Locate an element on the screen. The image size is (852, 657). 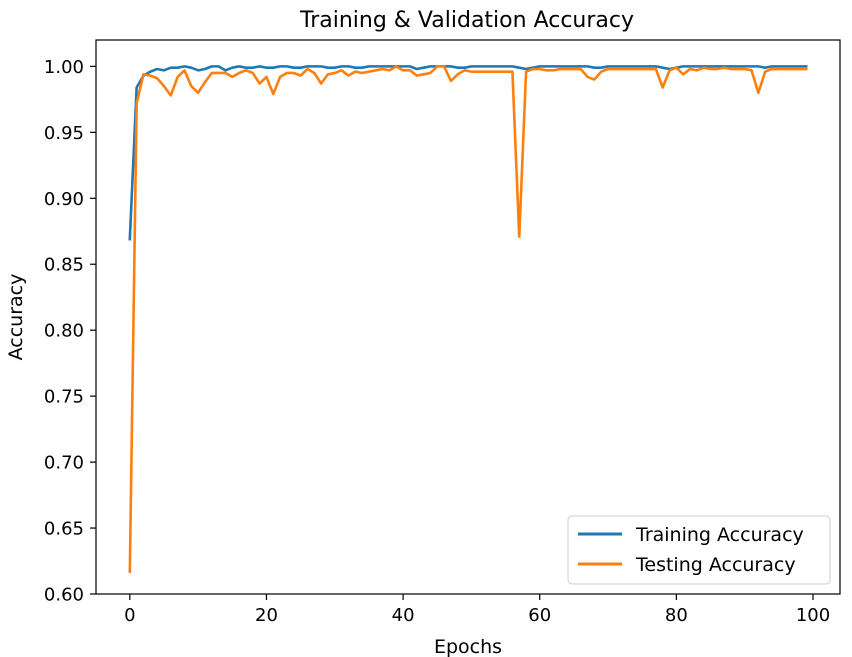
y-tick-label: 0.80 is located at coordinates (64, 331).